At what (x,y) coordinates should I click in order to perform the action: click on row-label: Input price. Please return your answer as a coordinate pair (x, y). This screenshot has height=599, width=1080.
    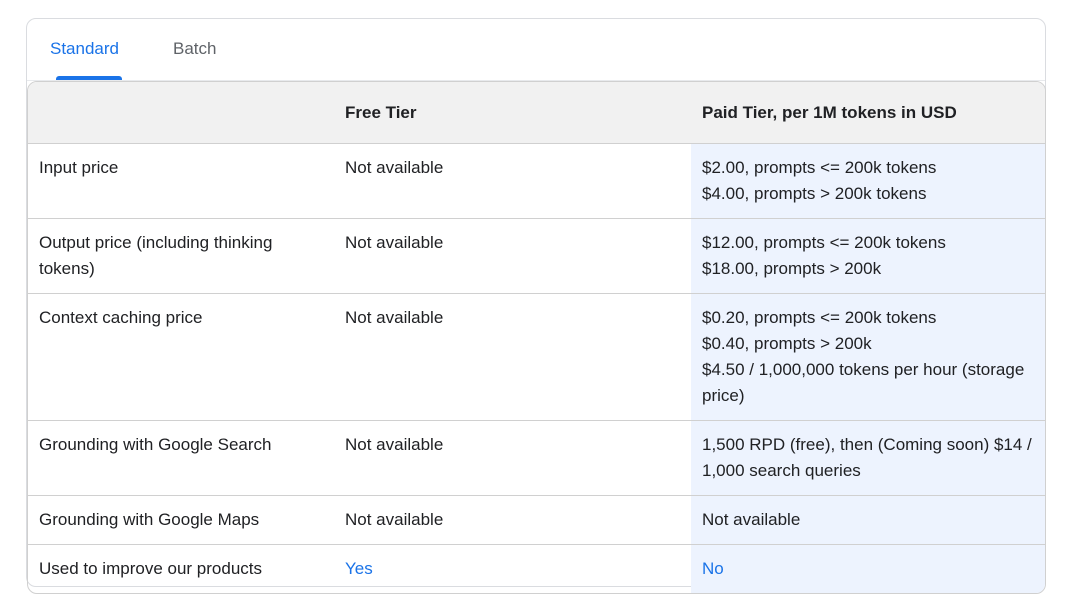
    Looking at the image, I should click on (181, 181).